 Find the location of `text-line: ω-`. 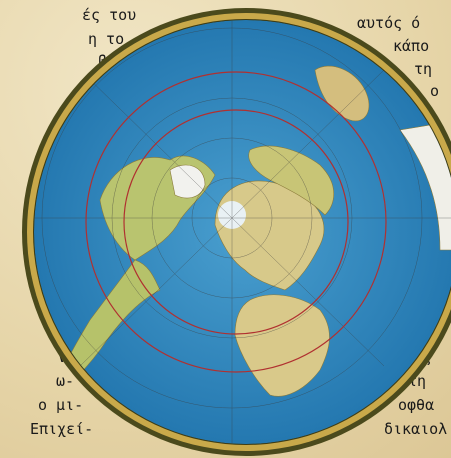

text-line: ω- is located at coordinates (65, 381).